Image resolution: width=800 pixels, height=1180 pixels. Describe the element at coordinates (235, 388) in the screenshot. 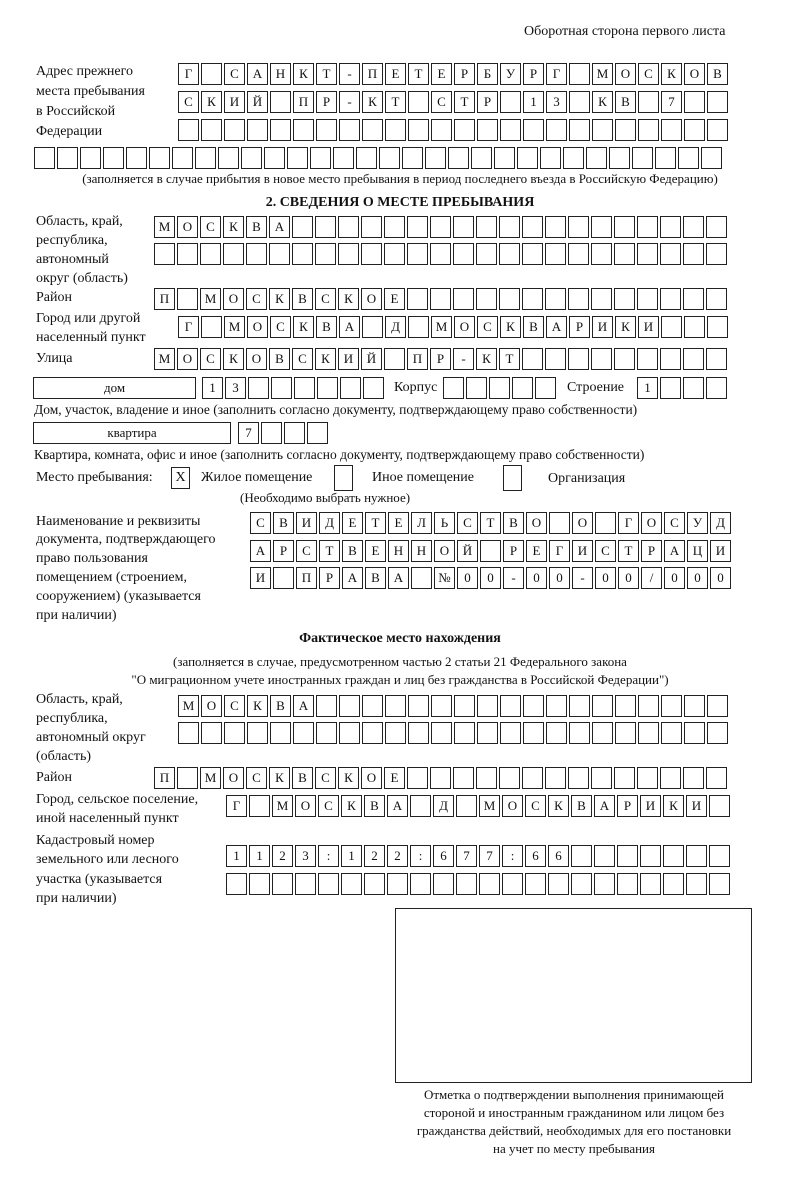

I see `char-cell: 3` at that location.